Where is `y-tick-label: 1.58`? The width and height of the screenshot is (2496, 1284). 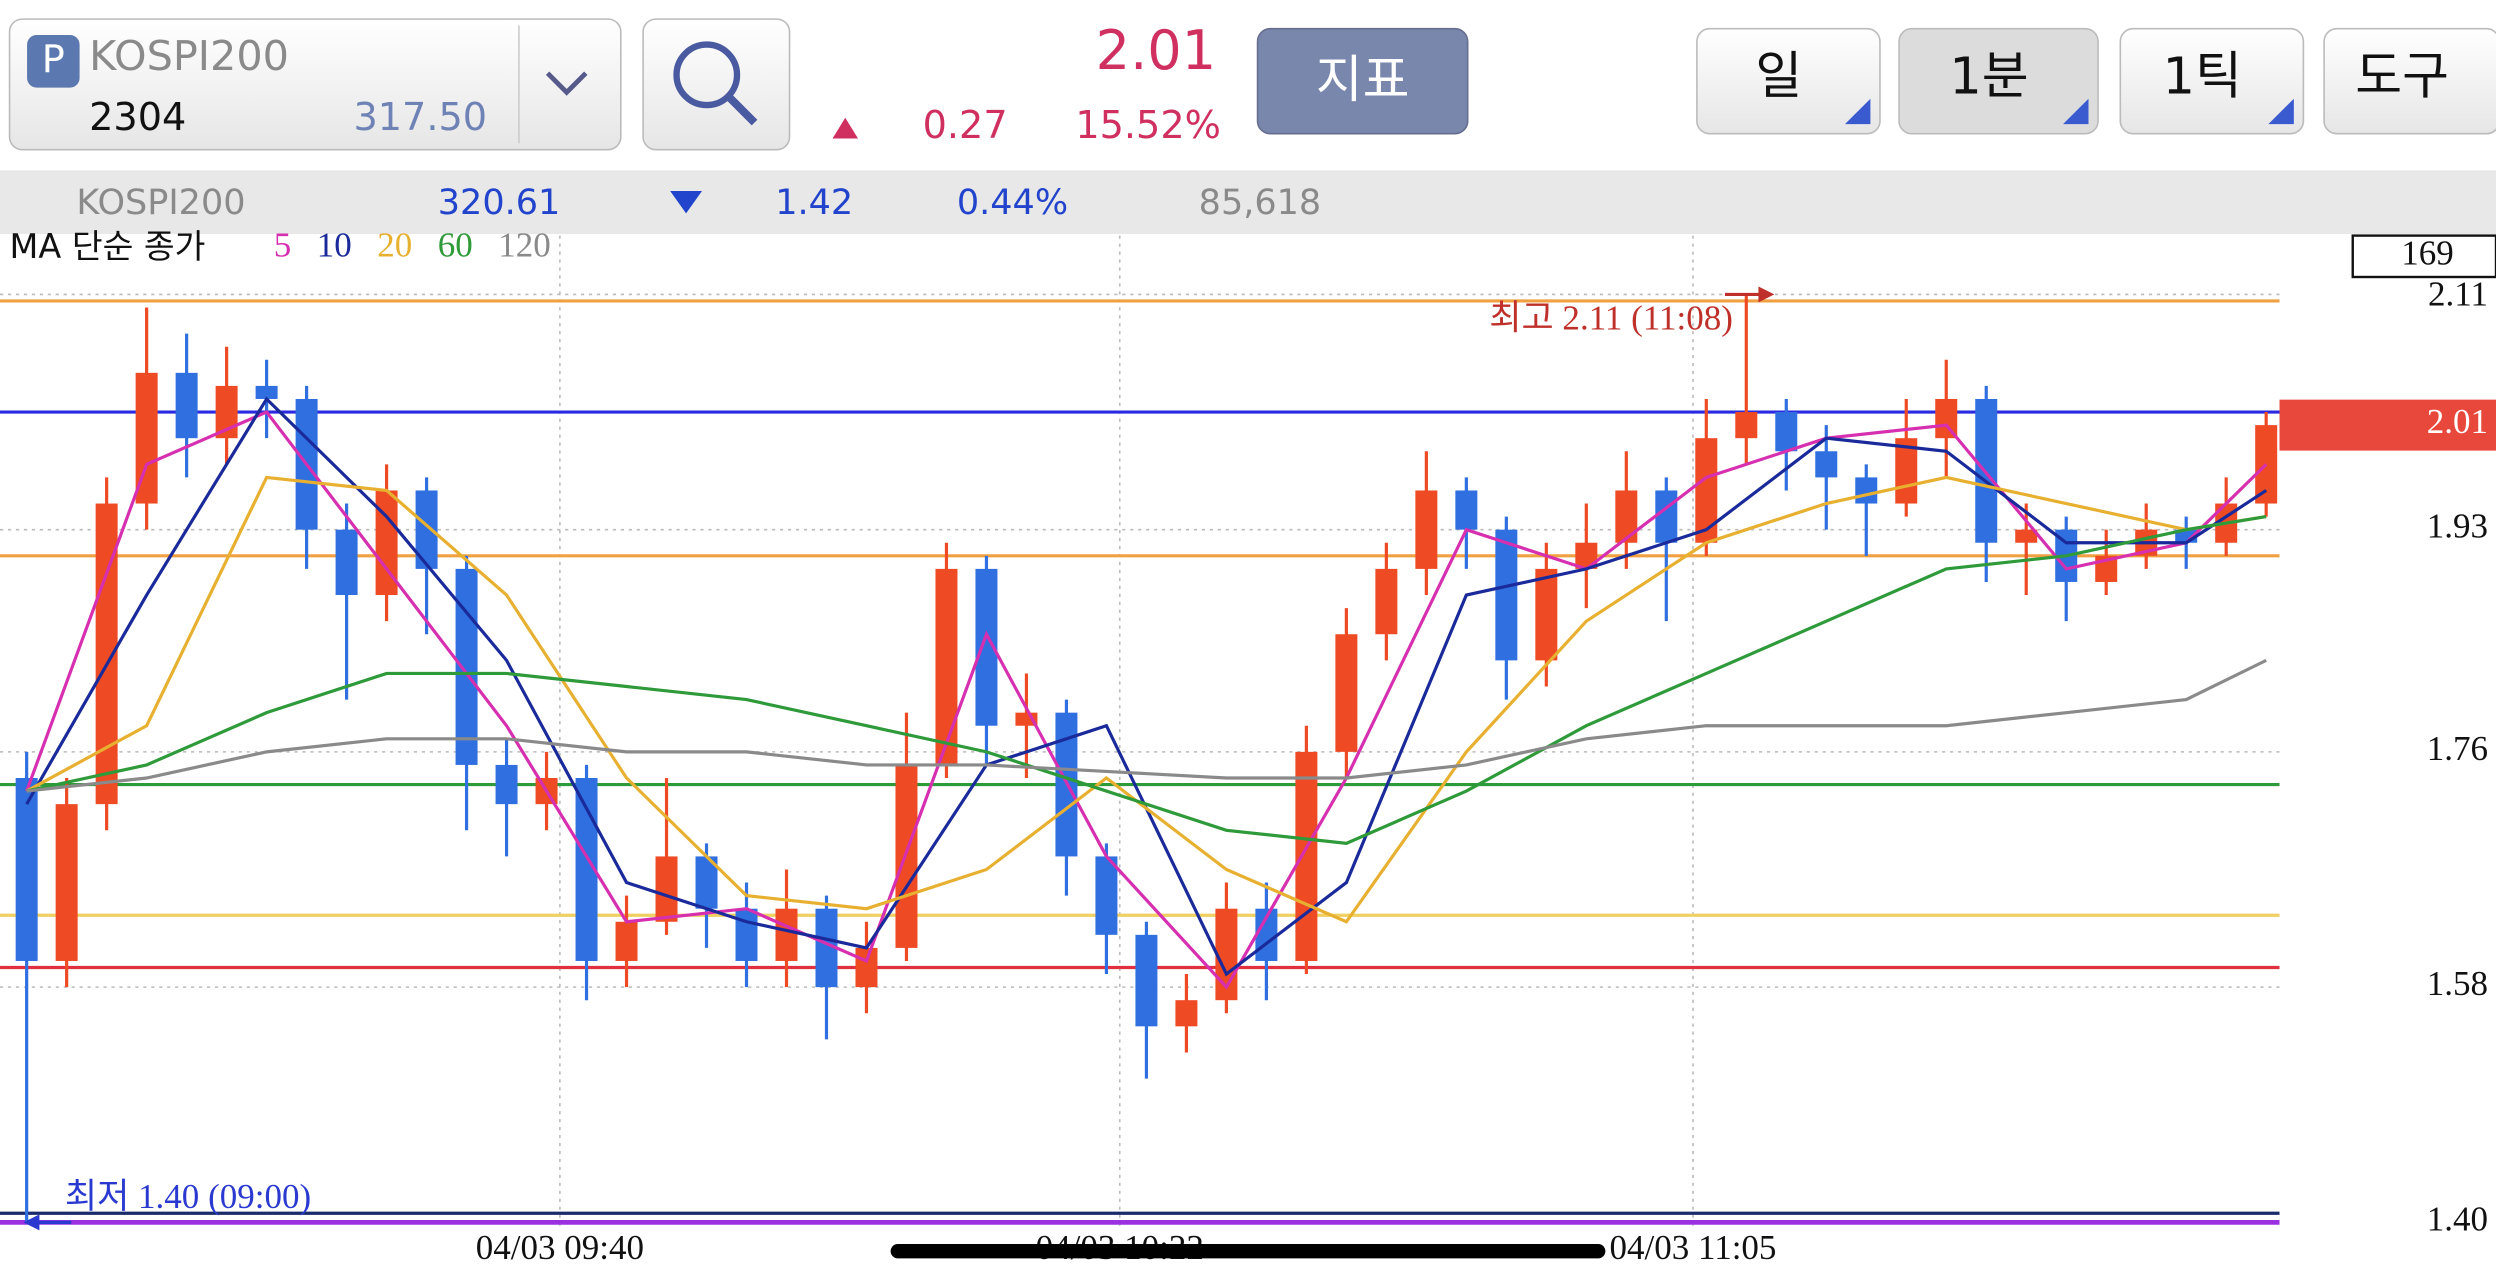 y-tick-label: 1.58 is located at coordinates (2457, 983).